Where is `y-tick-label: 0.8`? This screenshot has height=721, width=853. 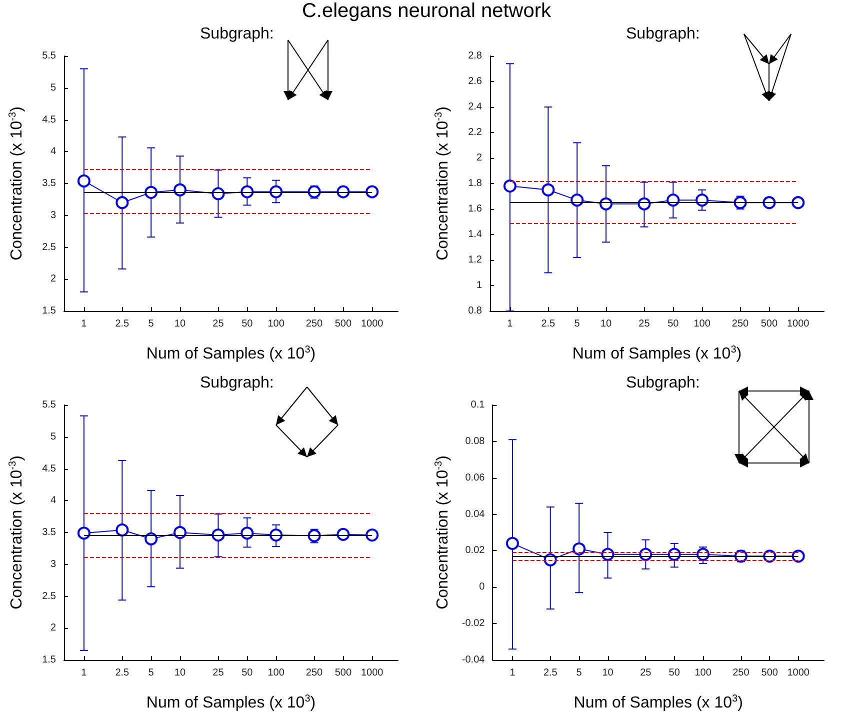
y-tick-label: 0.8 is located at coordinates (475, 311).